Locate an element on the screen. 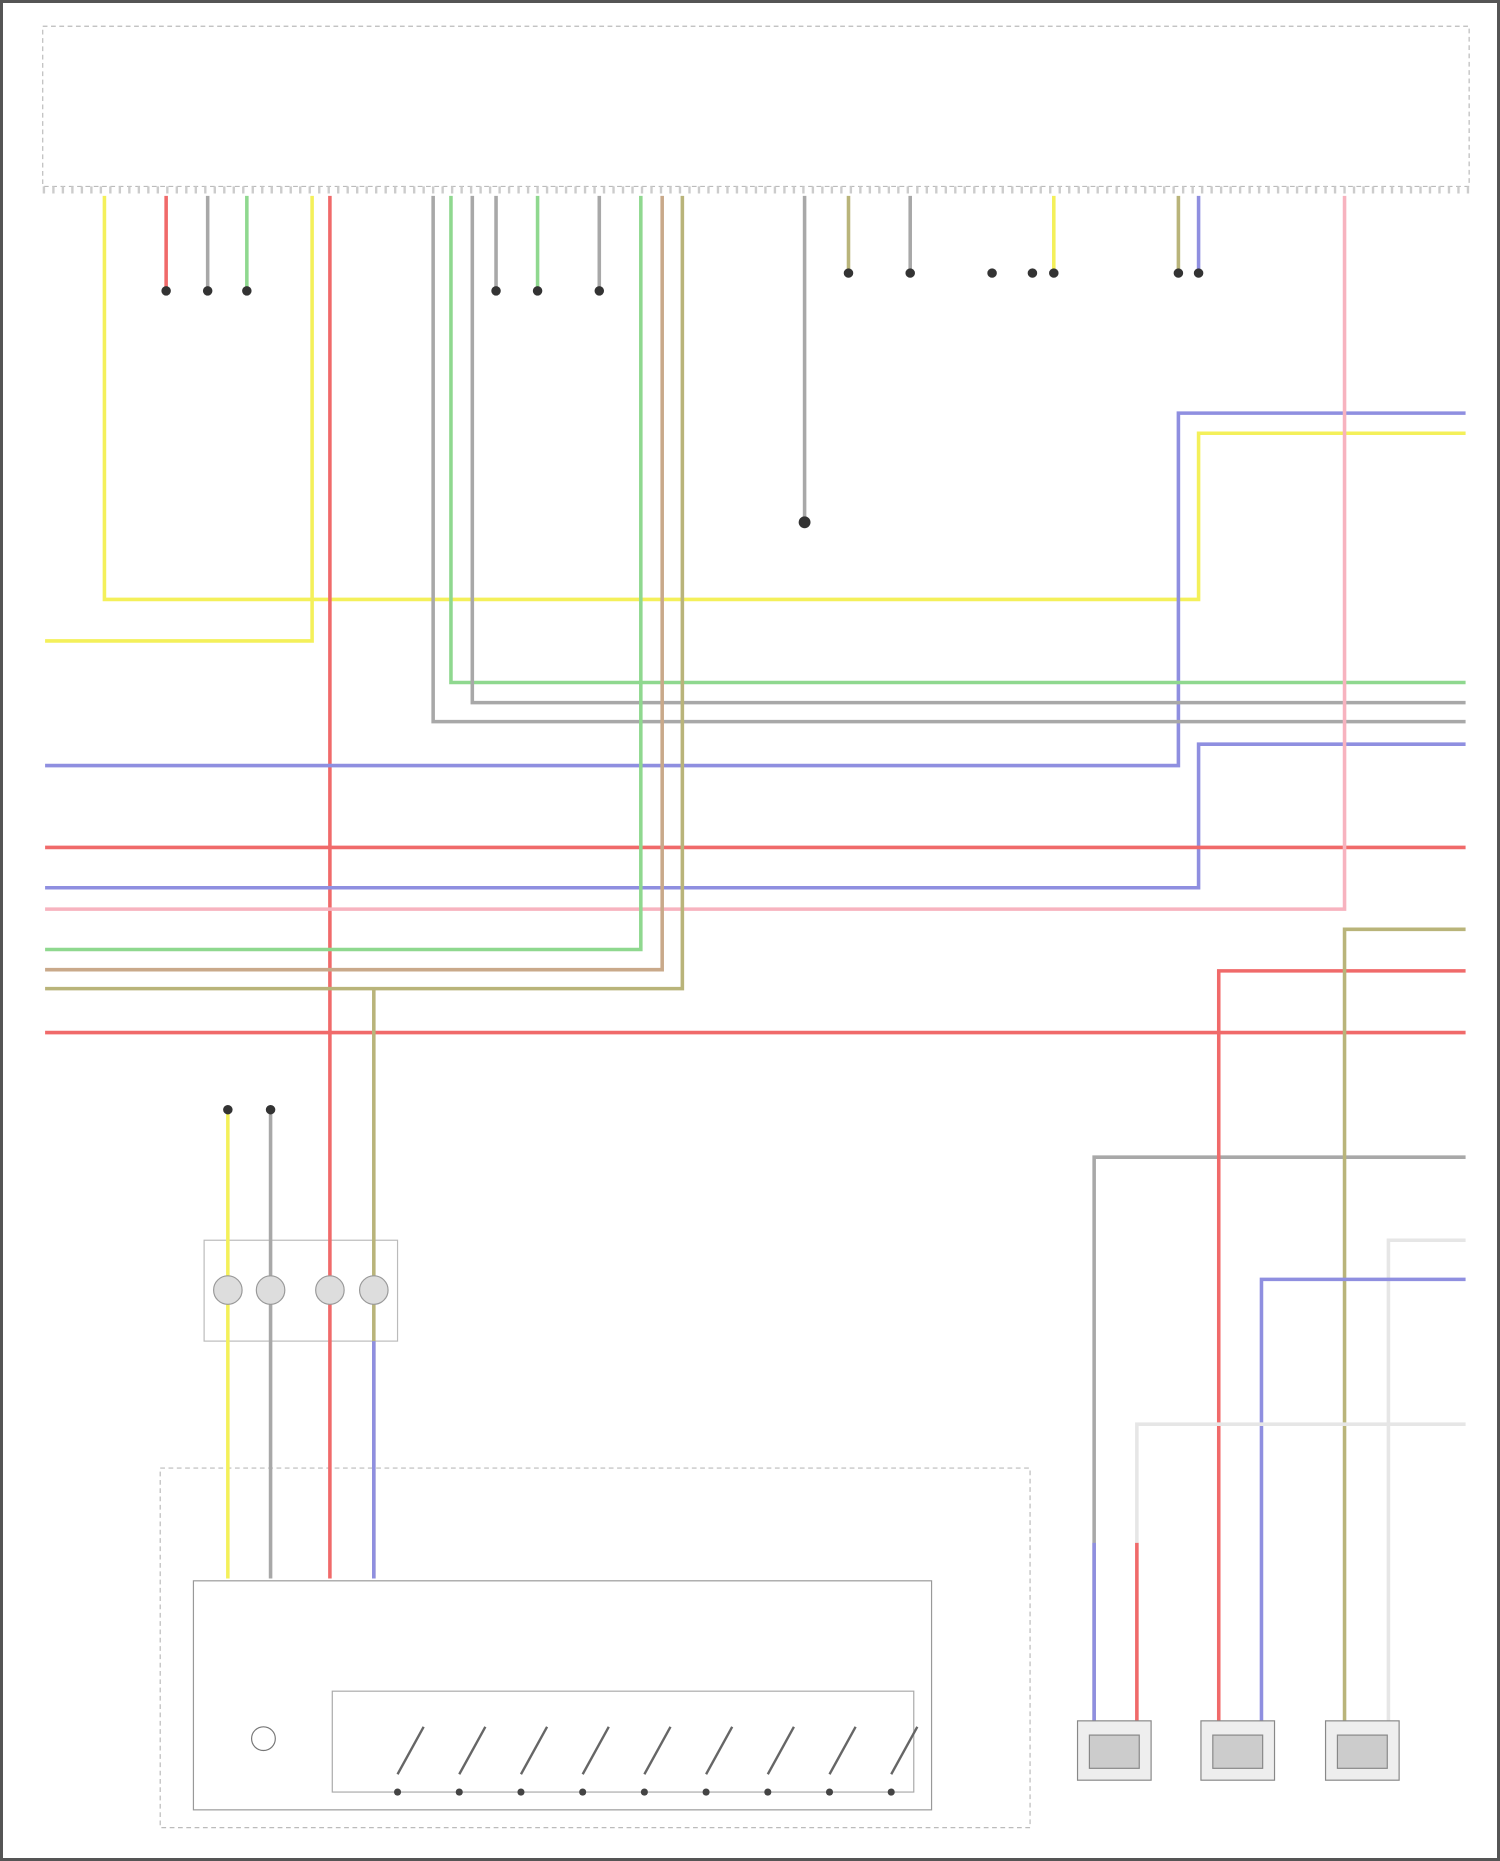 This screenshot has height=1861, width=1500. switch-module-box is located at coordinates (562, 1695).